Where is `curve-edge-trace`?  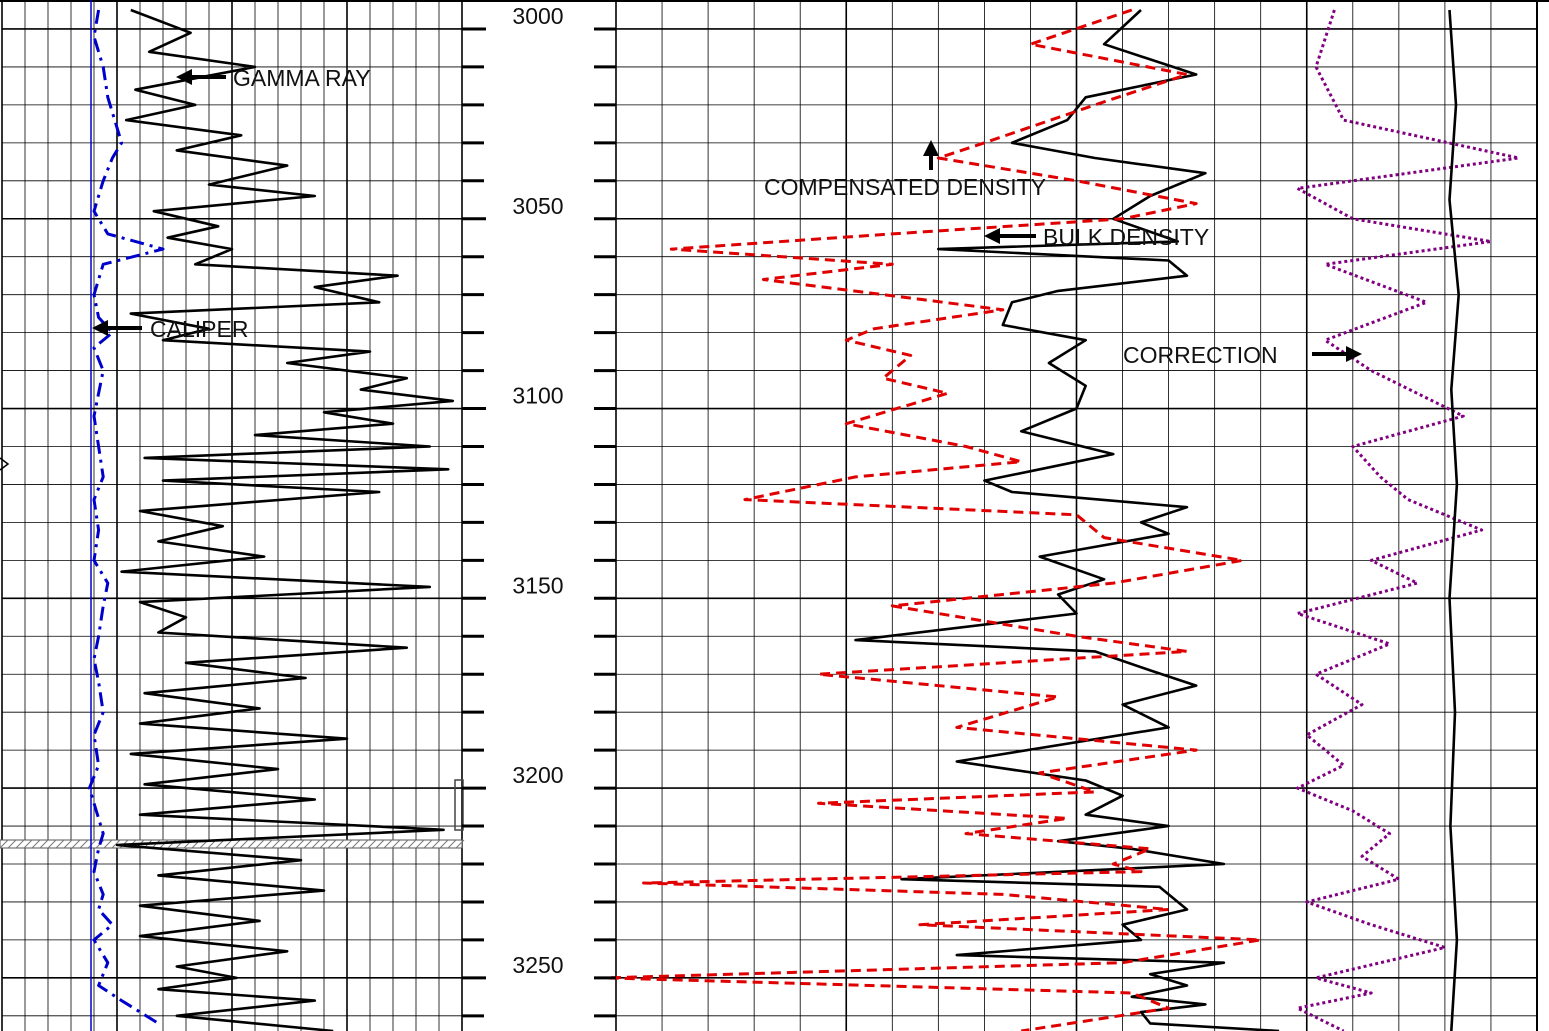
curve-edge-trace is located at coordinates (1454, 520).